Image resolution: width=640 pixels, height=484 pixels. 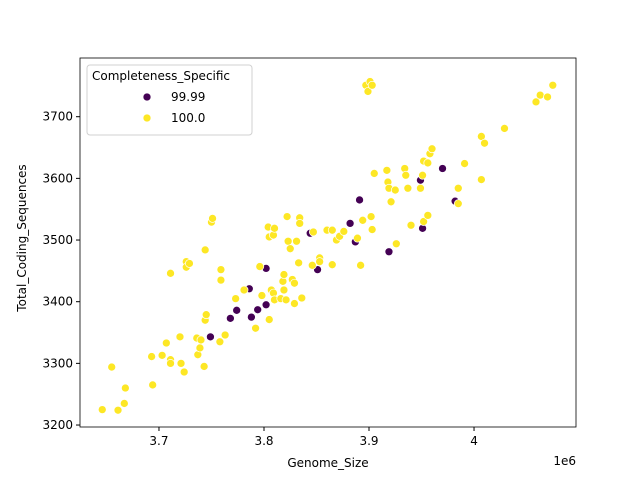 What do you see at coordinates (368, 441) in the screenshot?
I see `x-tick-label: 3.9` at bounding box center [368, 441].